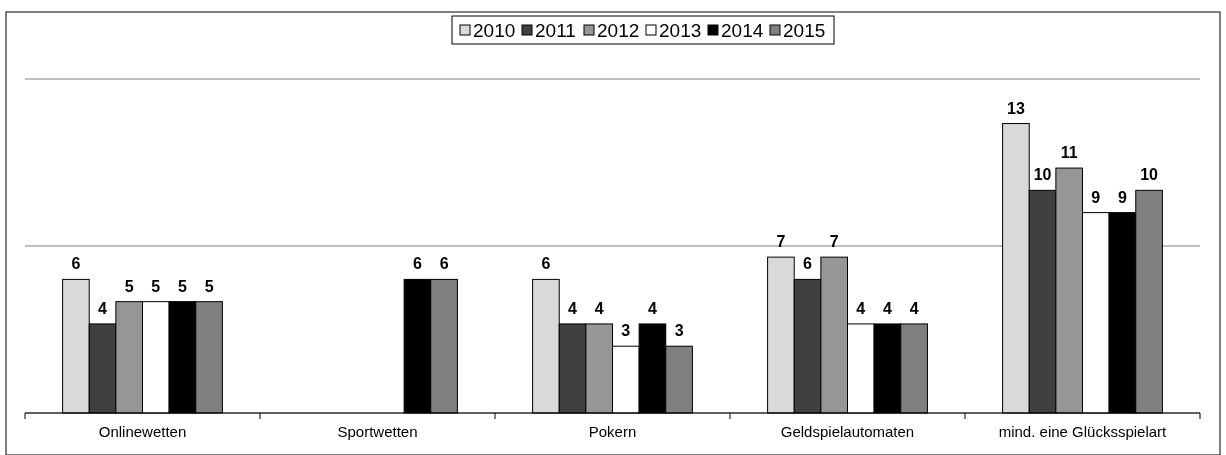 Image resolution: width=1226 pixels, height=455 pixels. I want to click on legend-label: 2010, so click(494, 30).